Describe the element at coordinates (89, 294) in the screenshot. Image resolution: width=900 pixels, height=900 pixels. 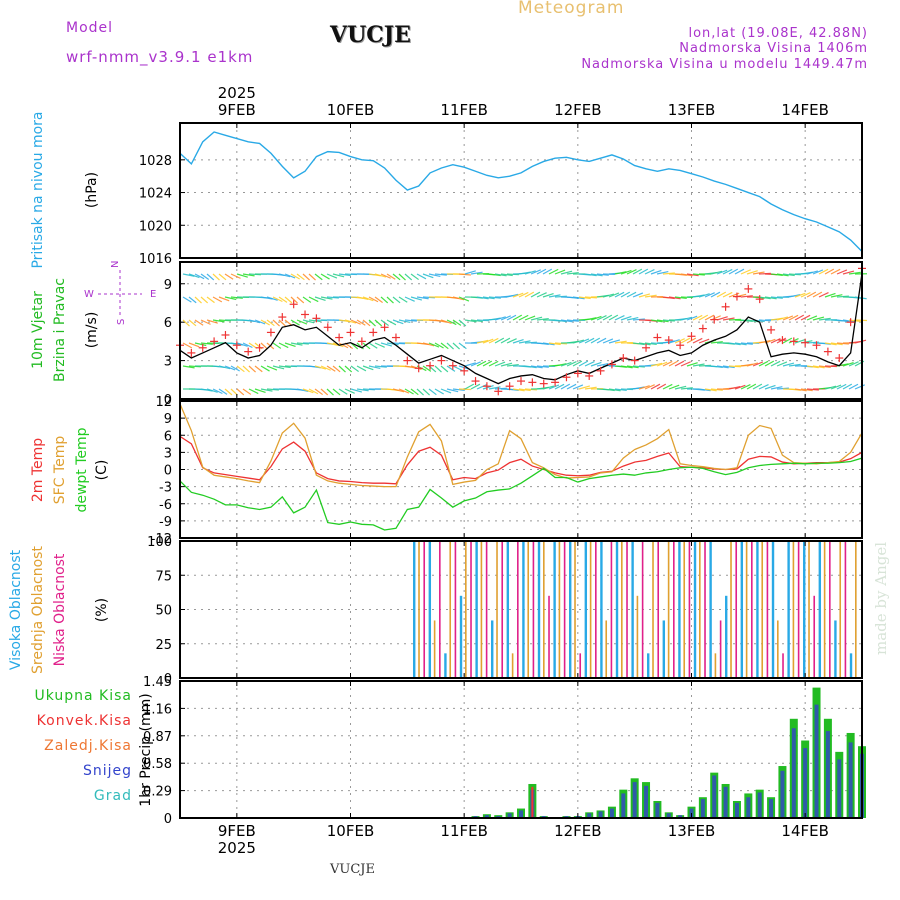
I see `wind-dir-w: W` at that location.